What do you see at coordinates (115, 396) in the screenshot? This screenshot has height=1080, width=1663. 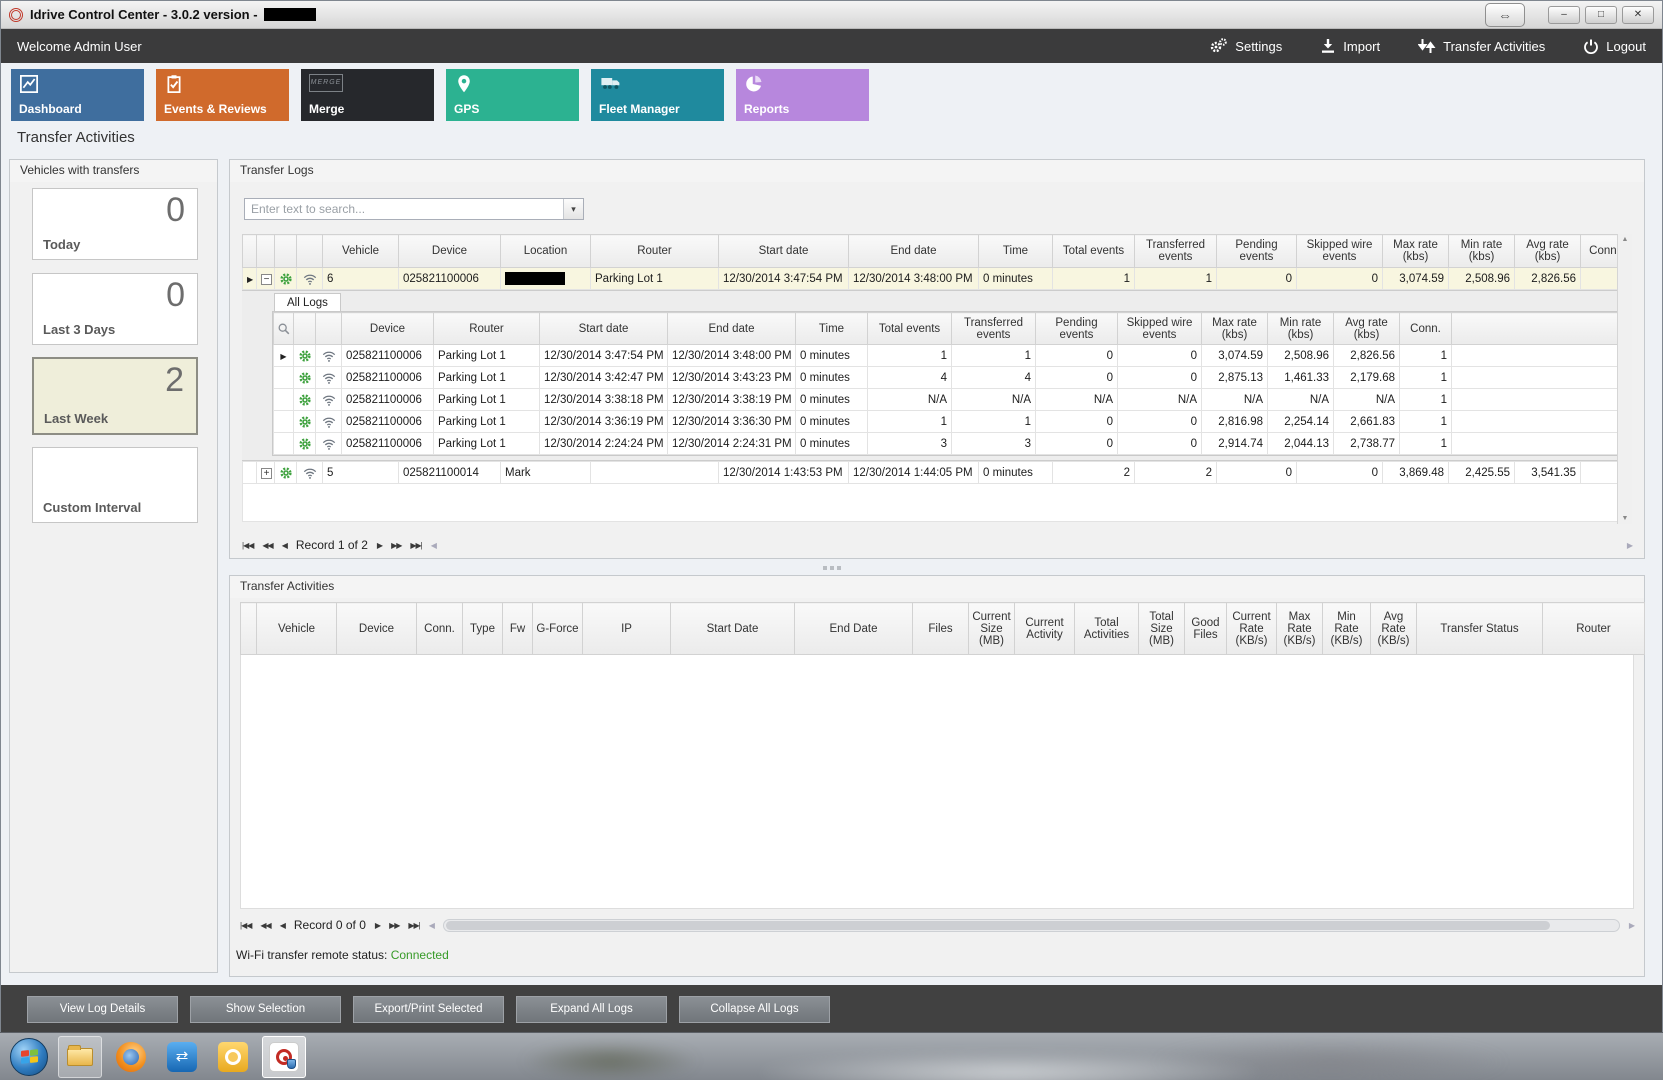 I see `interval-card-last-week: 2 Last Week` at bounding box center [115, 396].